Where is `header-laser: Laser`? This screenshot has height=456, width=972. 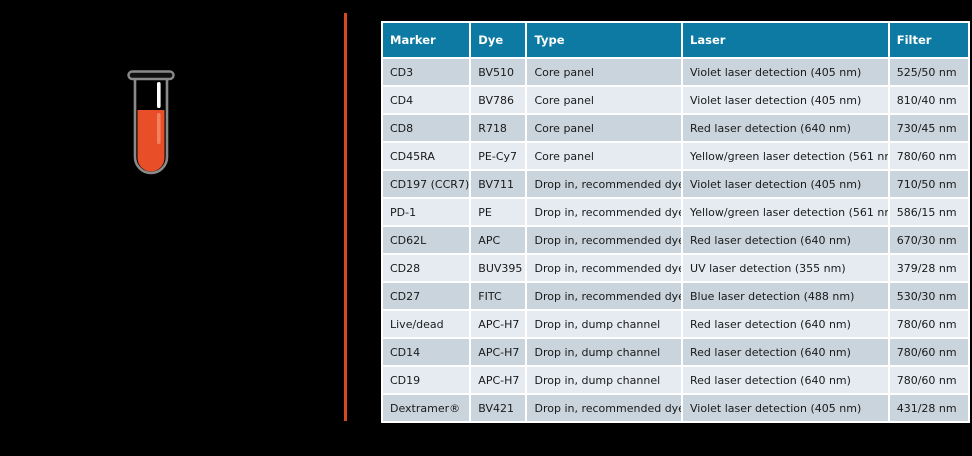 header-laser: Laser is located at coordinates (785, 40).